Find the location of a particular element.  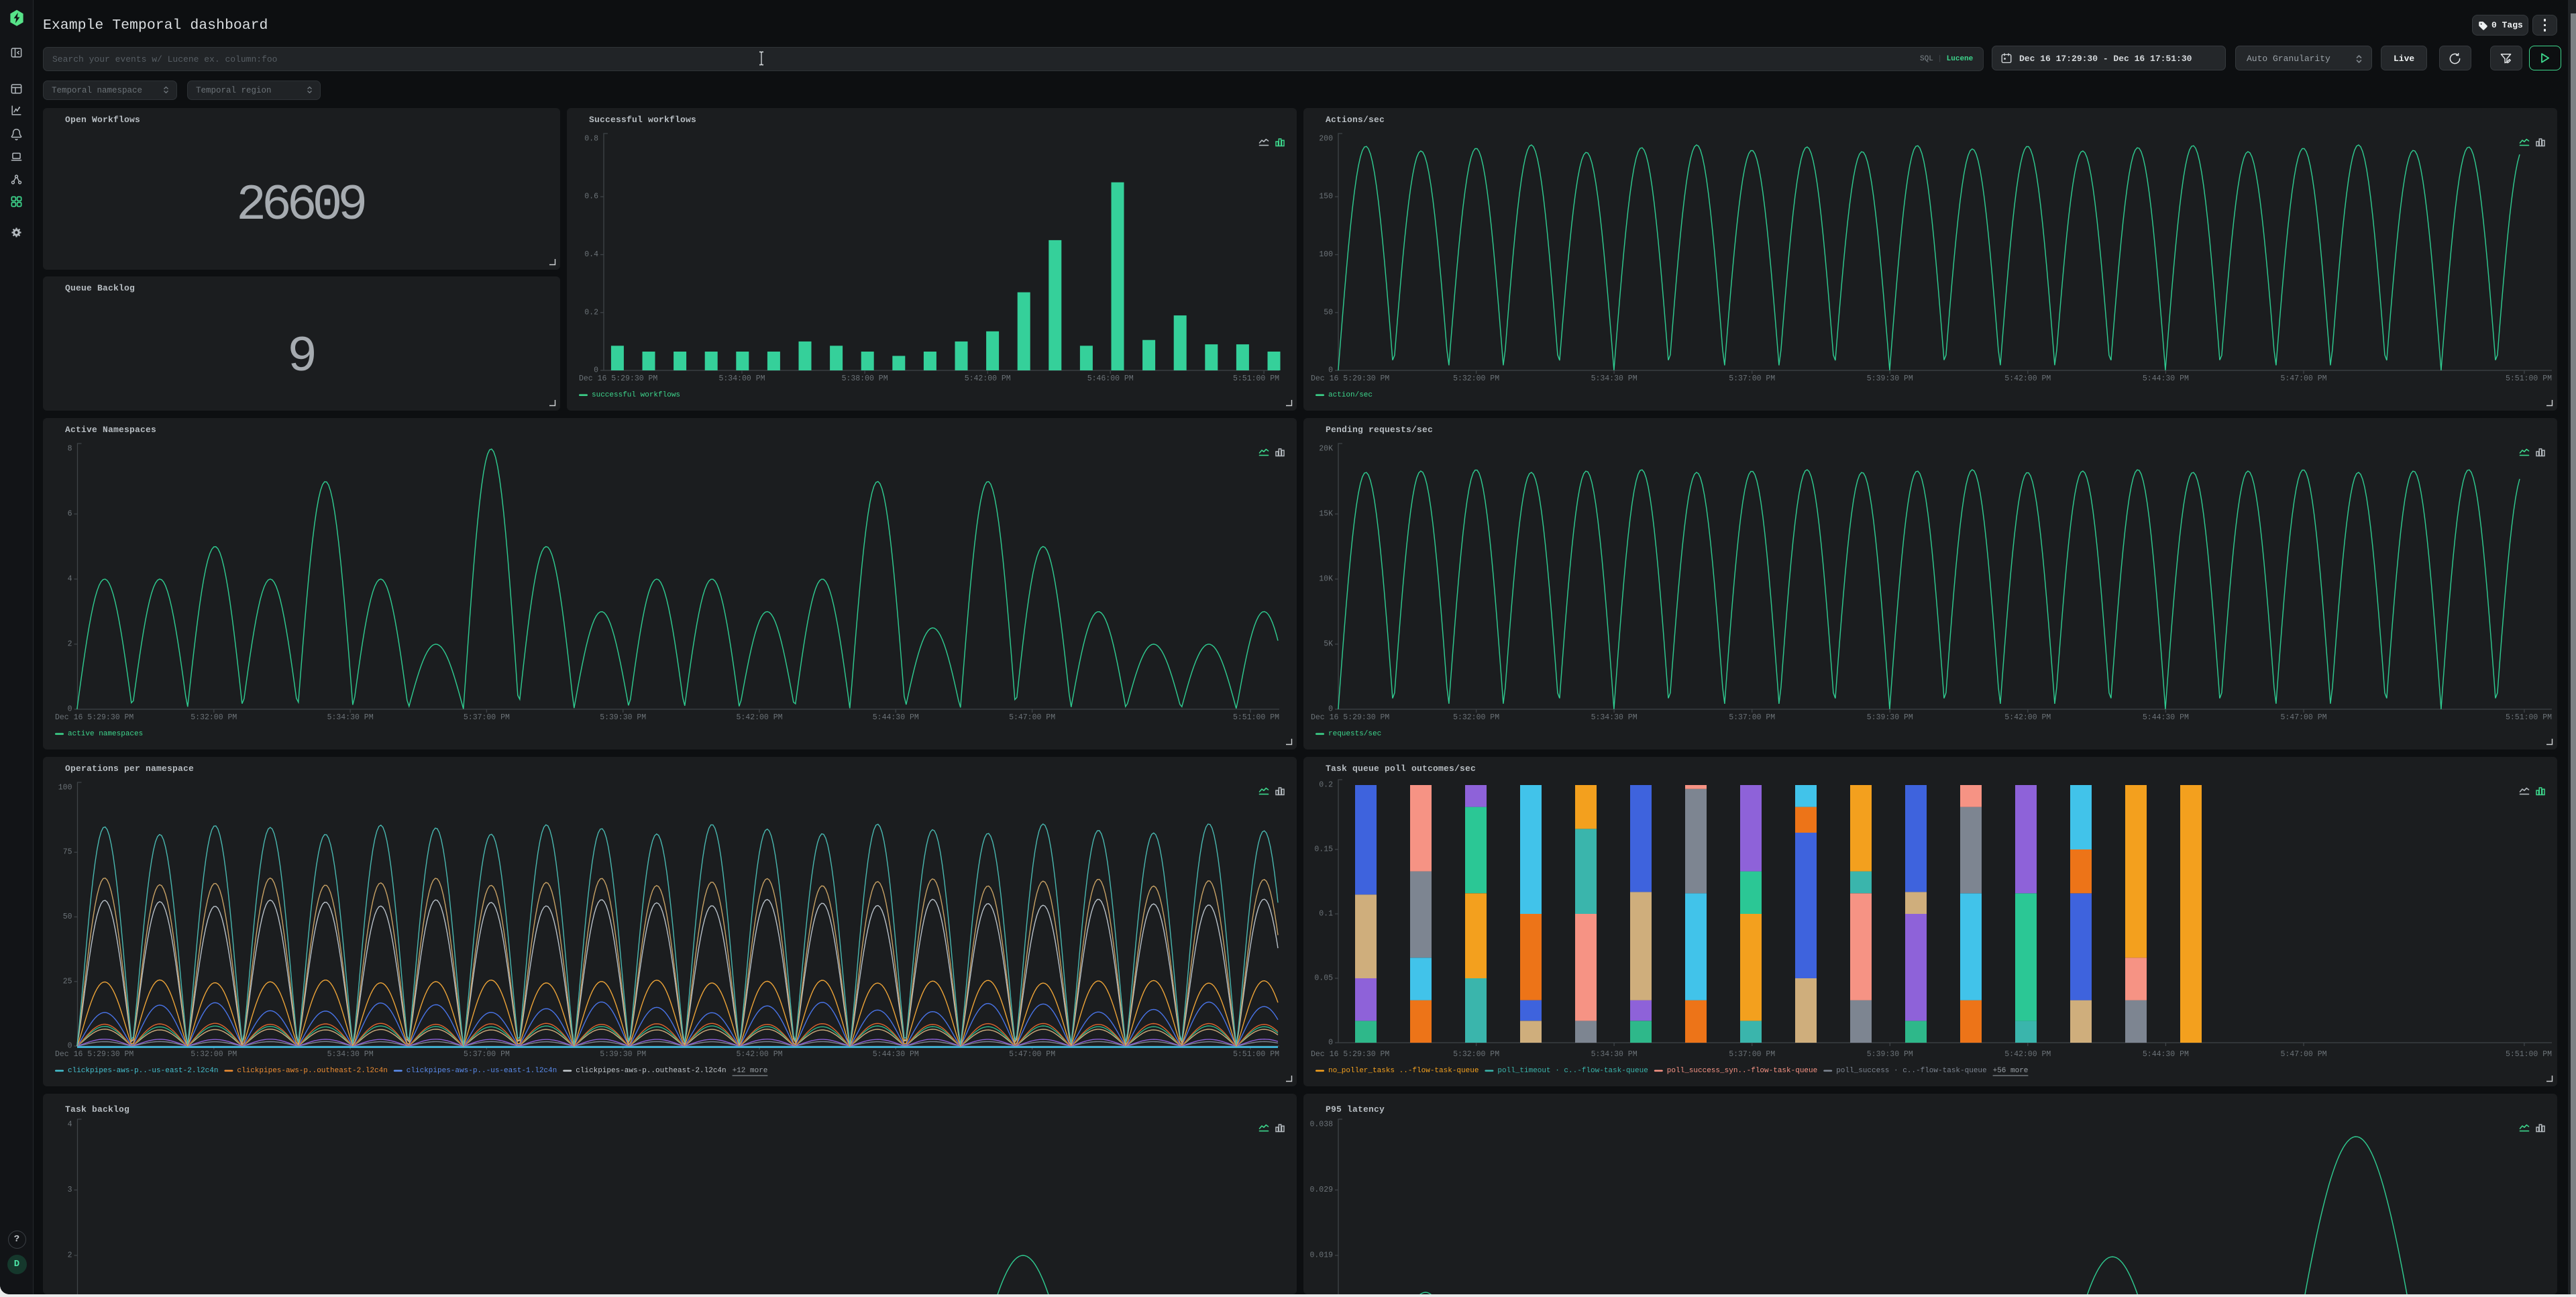

svg-text: active namespaces is located at coordinates (105, 734).